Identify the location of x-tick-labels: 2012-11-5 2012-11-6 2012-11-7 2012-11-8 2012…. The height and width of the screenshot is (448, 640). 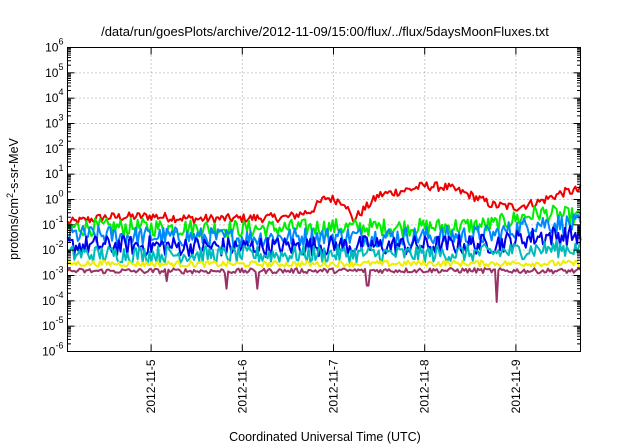
(333, 386).